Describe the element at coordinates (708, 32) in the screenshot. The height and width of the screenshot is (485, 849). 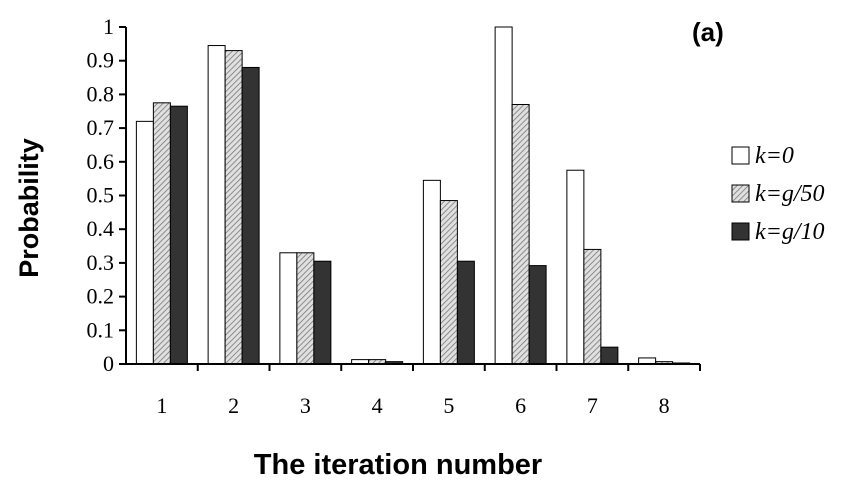
I see `panel-label: (a)` at that location.